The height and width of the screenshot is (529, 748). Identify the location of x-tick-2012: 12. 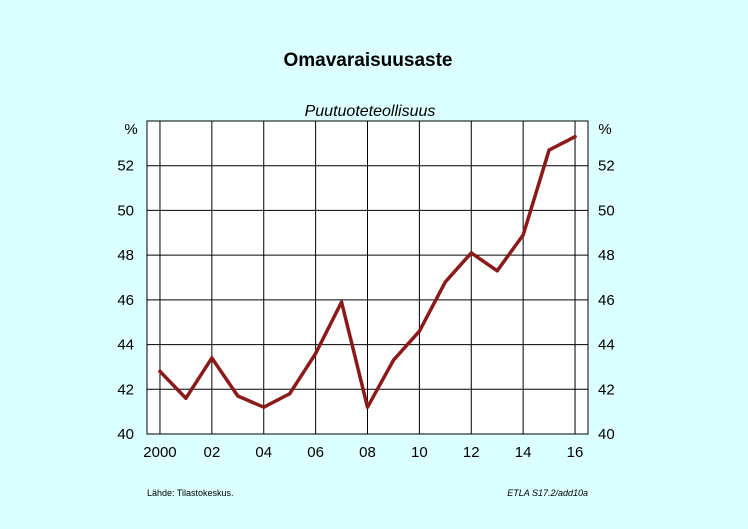
(471, 452).